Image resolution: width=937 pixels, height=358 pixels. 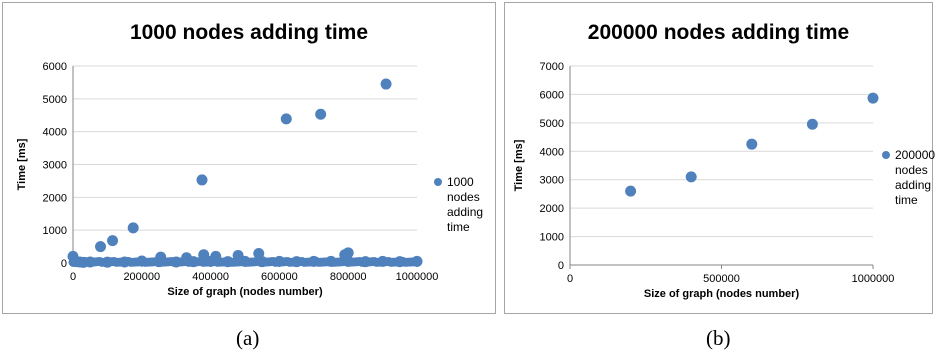 I want to click on x-tick-label: 200000, so click(x=141, y=277).